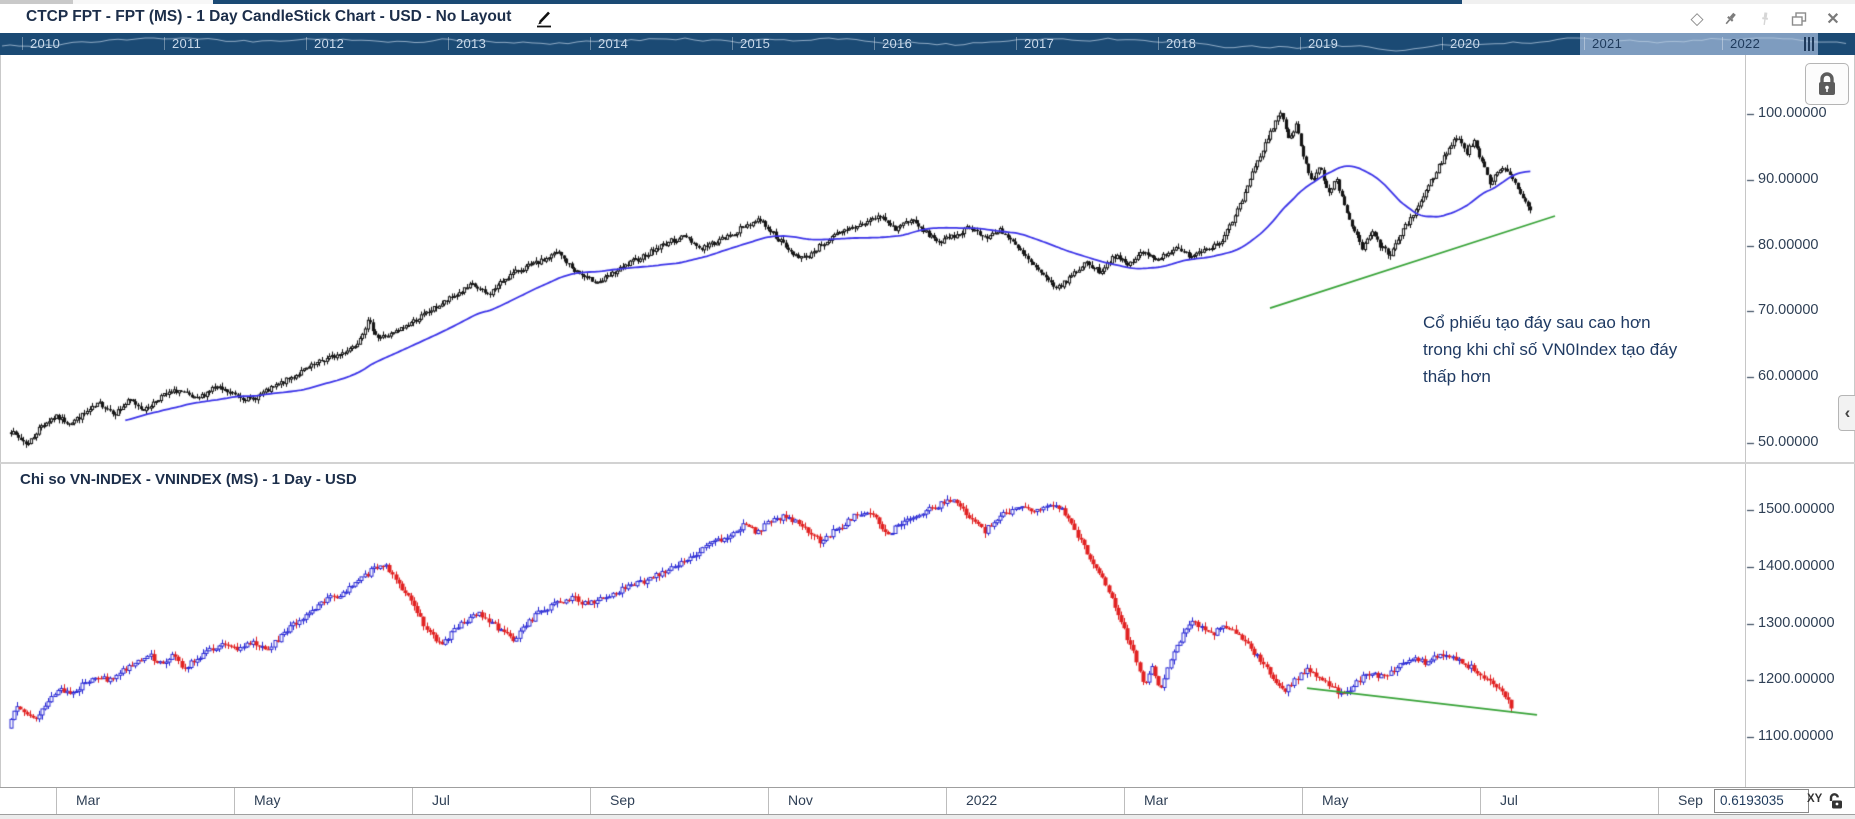 This screenshot has width=1855, height=819. I want to click on price-tick-label: 50.00000, so click(1788, 442).